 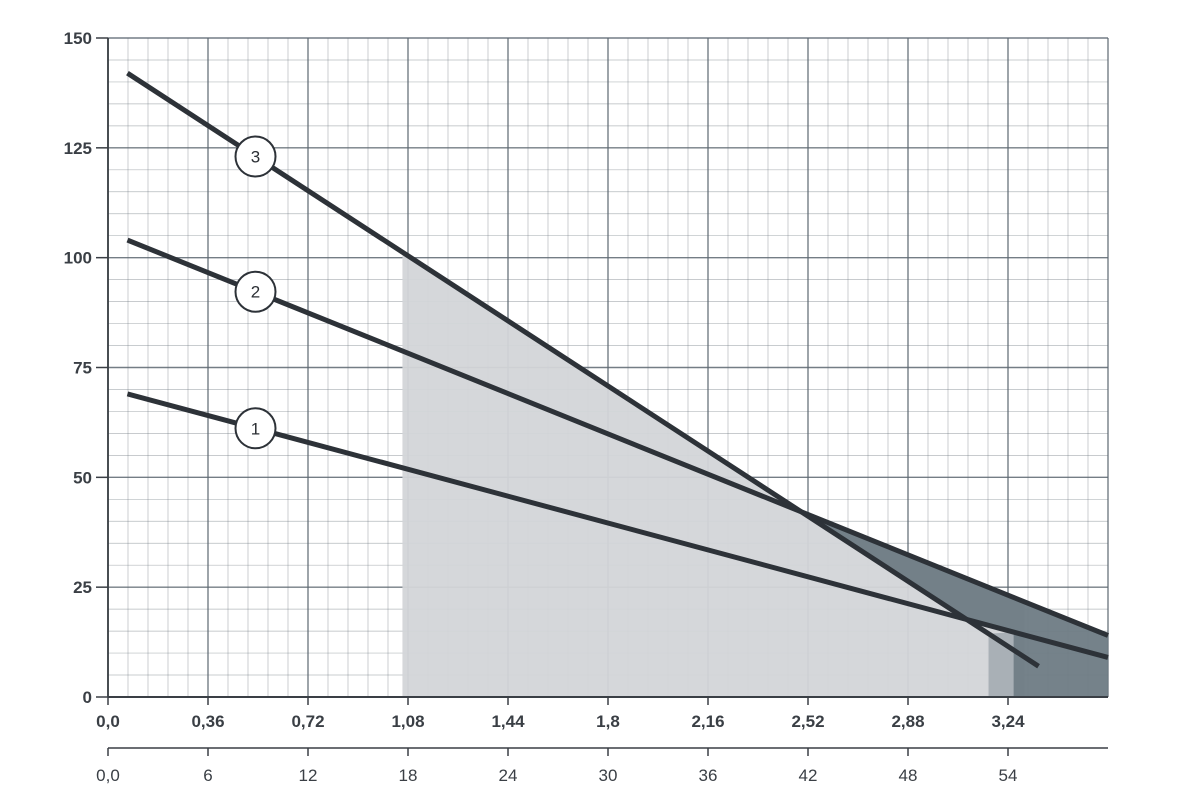 I want to click on x-tick-label-secondary: 48, so click(x=908, y=775).